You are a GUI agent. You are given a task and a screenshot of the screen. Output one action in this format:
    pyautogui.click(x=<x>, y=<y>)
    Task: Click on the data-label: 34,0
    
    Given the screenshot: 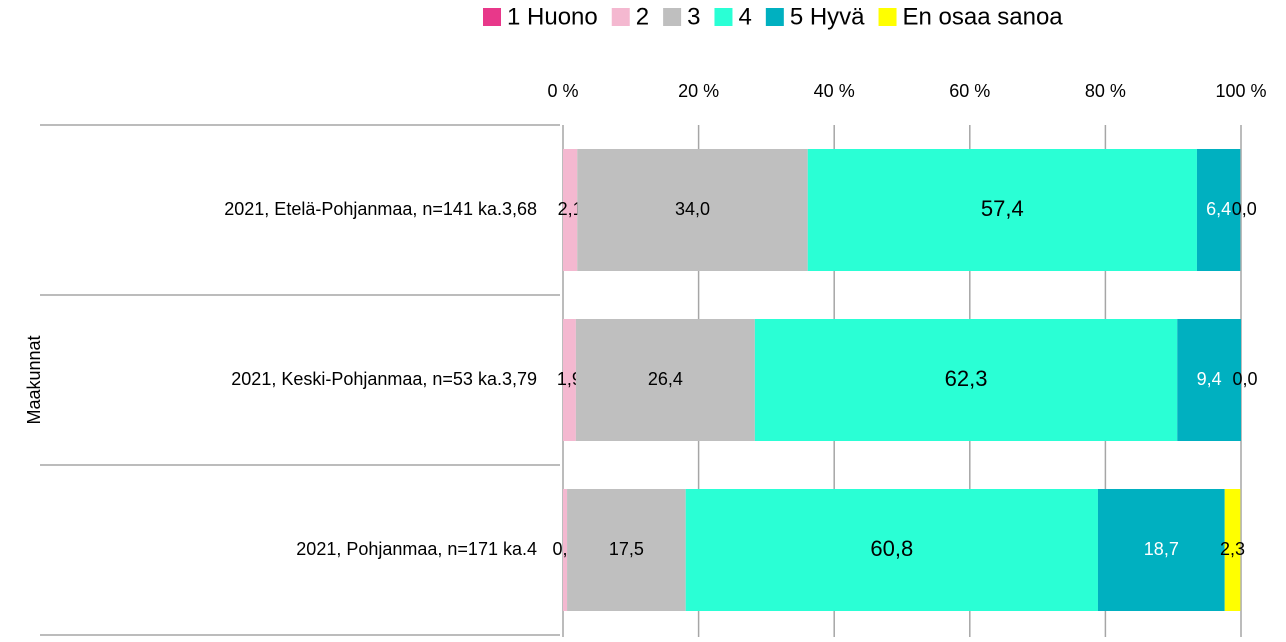 What is the action you would take?
    pyautogui.click(x=692, y=209)
    